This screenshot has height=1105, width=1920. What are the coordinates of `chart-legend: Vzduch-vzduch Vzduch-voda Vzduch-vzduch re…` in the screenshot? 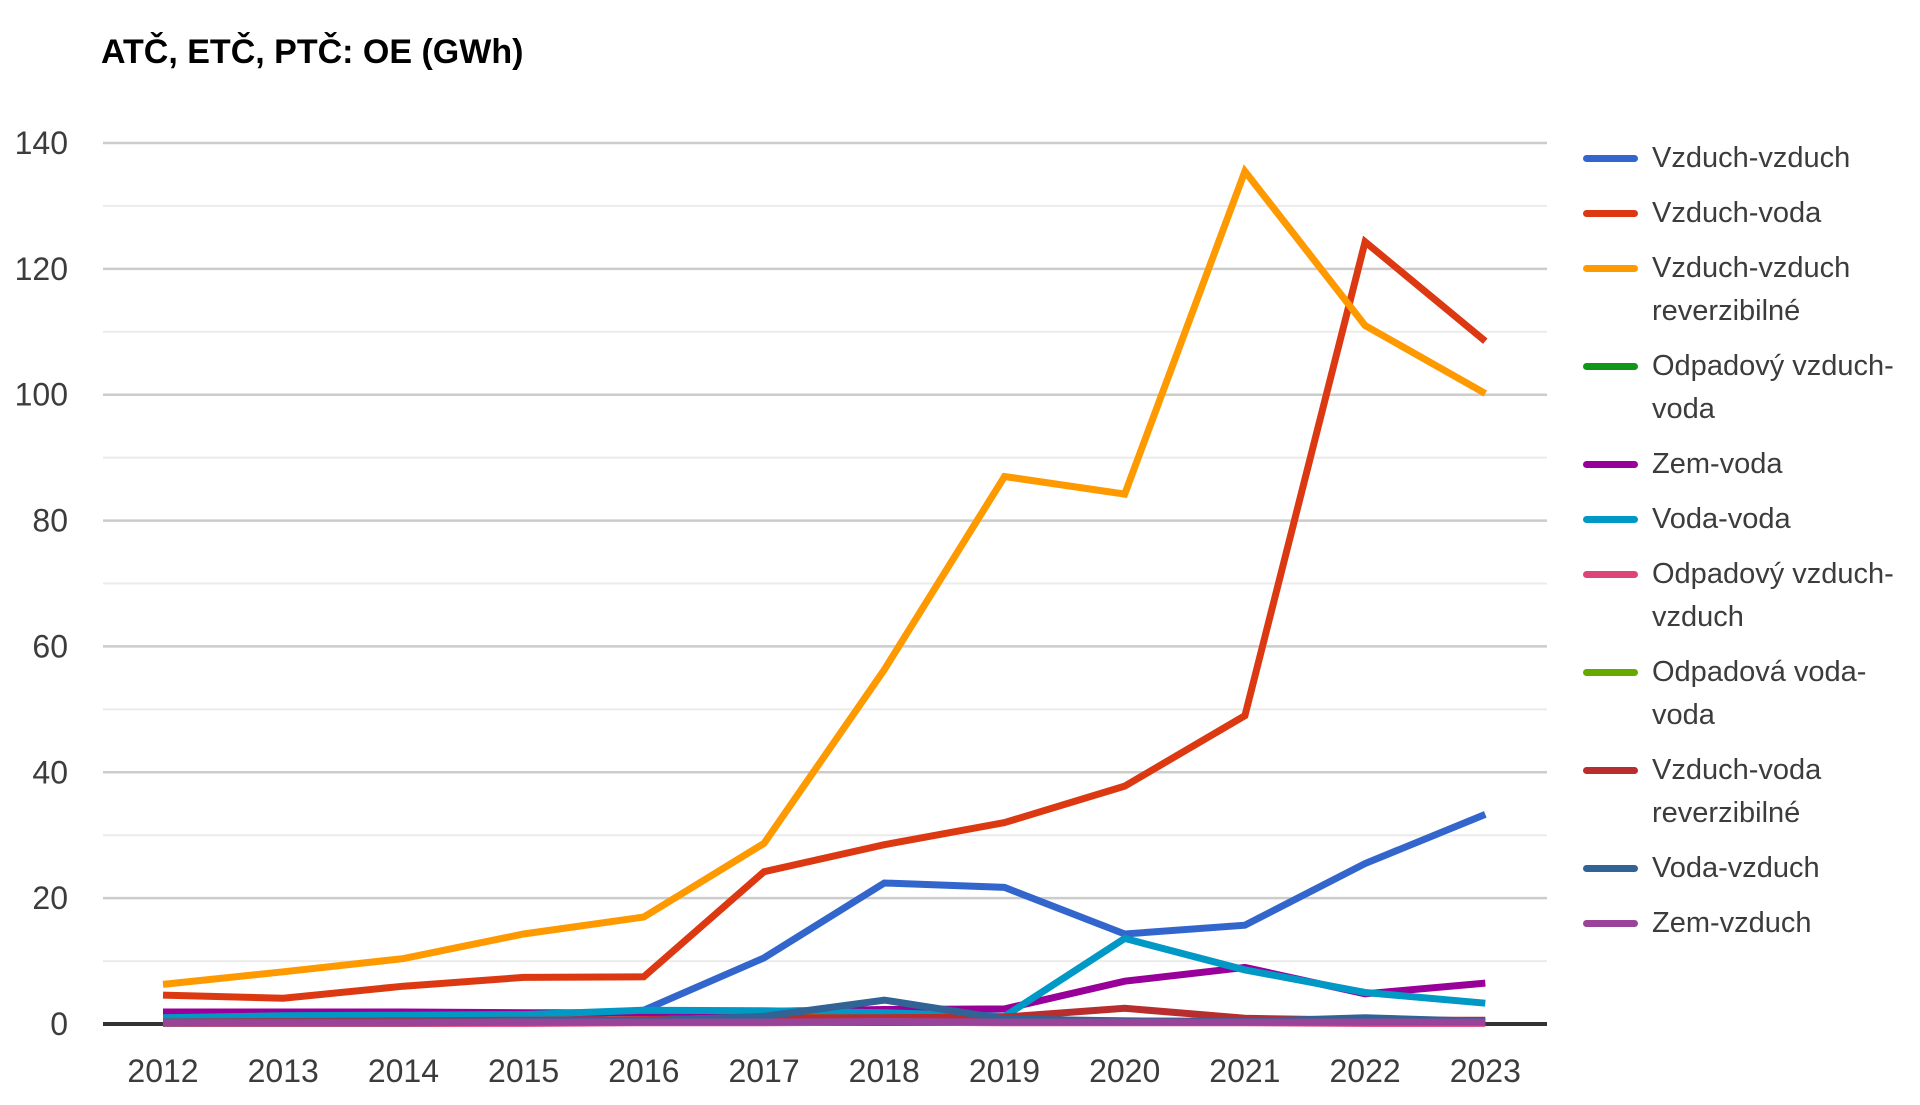 It's located at (1749, 547).